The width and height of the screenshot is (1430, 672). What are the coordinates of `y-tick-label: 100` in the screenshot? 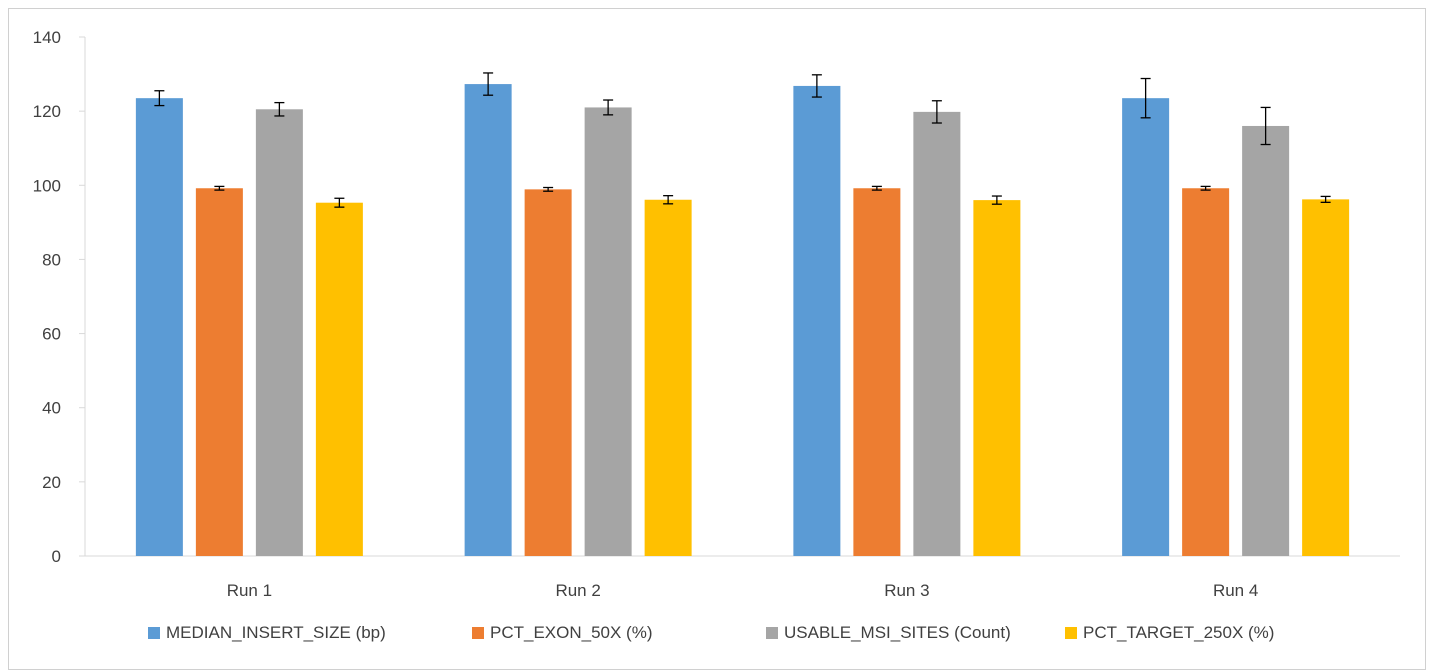 It's located at (47, 185).